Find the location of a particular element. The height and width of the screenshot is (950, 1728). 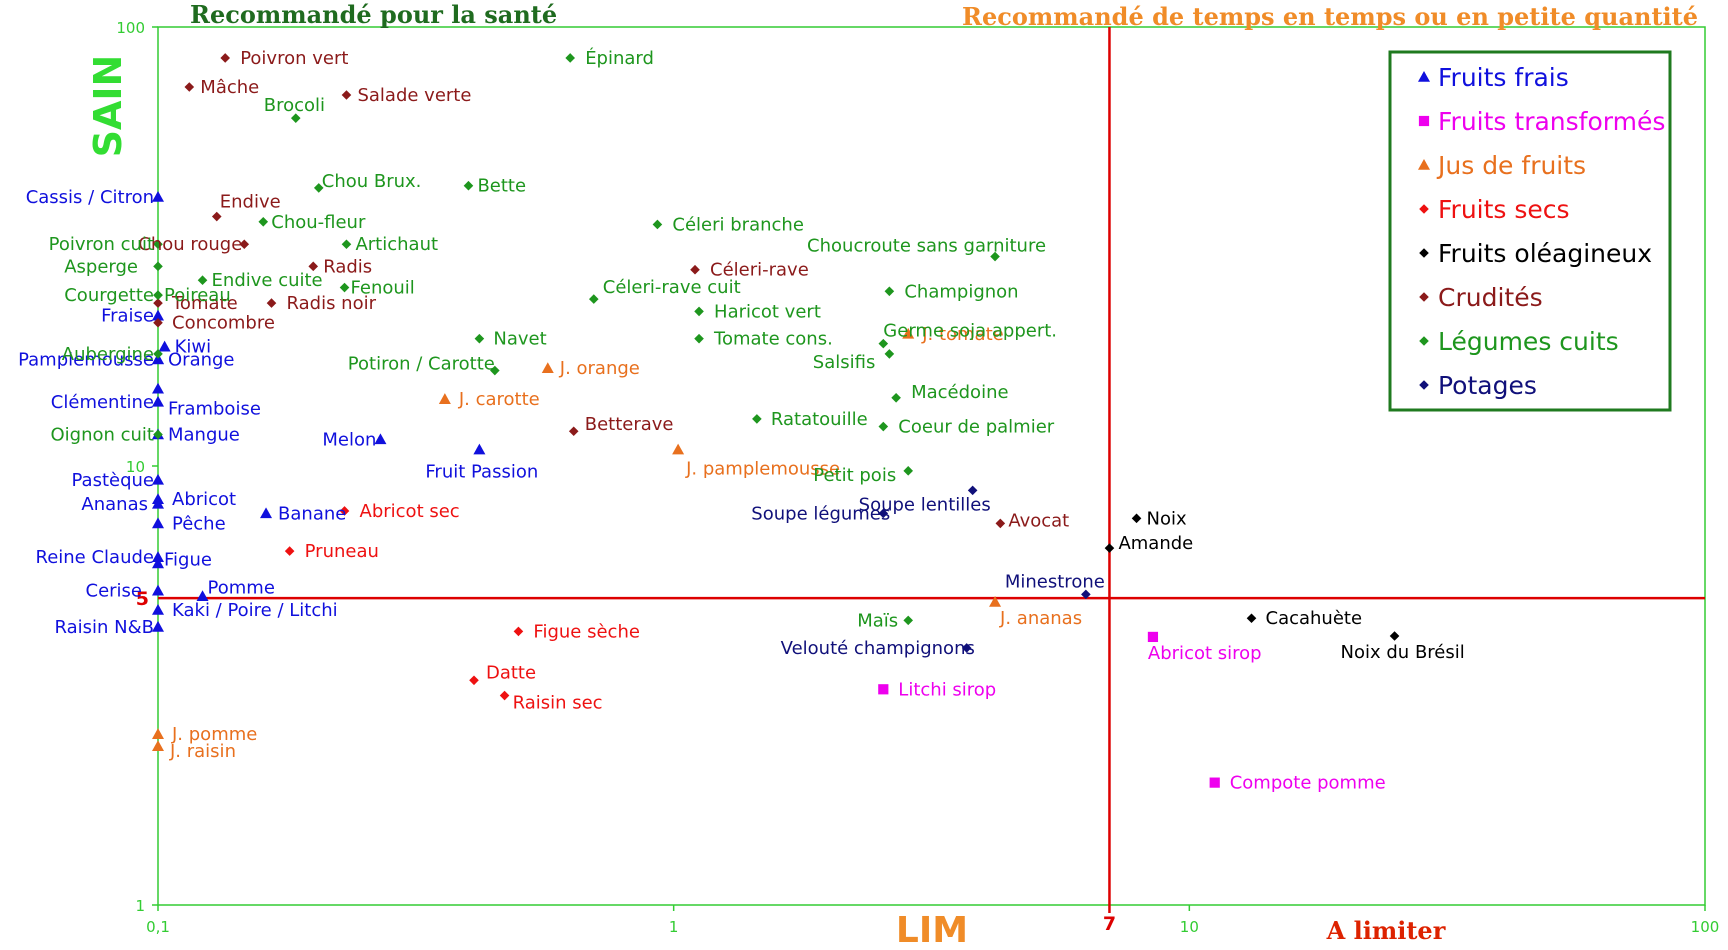

label-petit-pois: Petit pois is located at coordinates (854, 475).